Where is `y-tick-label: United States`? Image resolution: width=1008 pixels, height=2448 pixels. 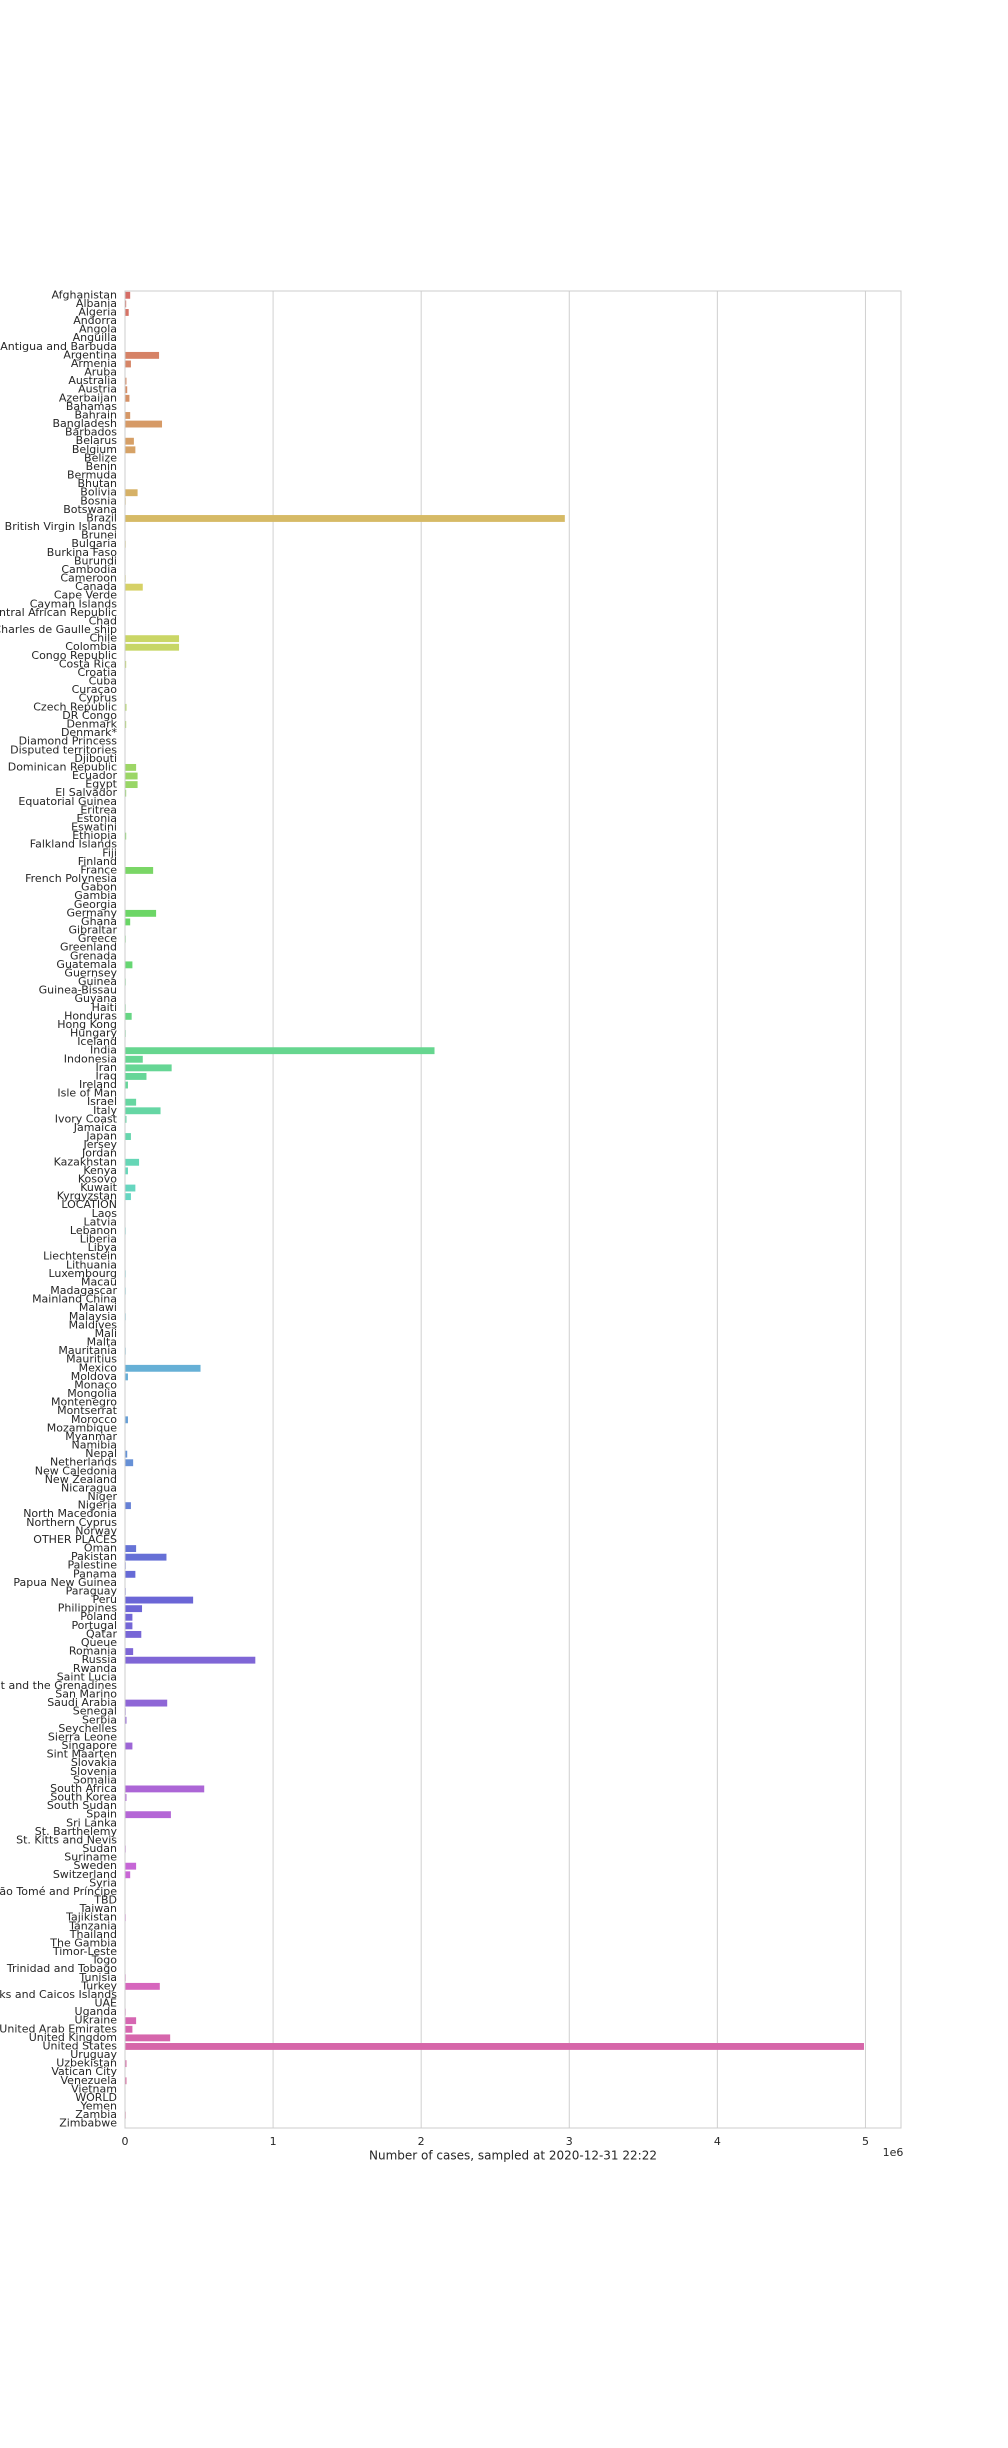 y-tick-label: United States is located at coordinates (80, 2045).